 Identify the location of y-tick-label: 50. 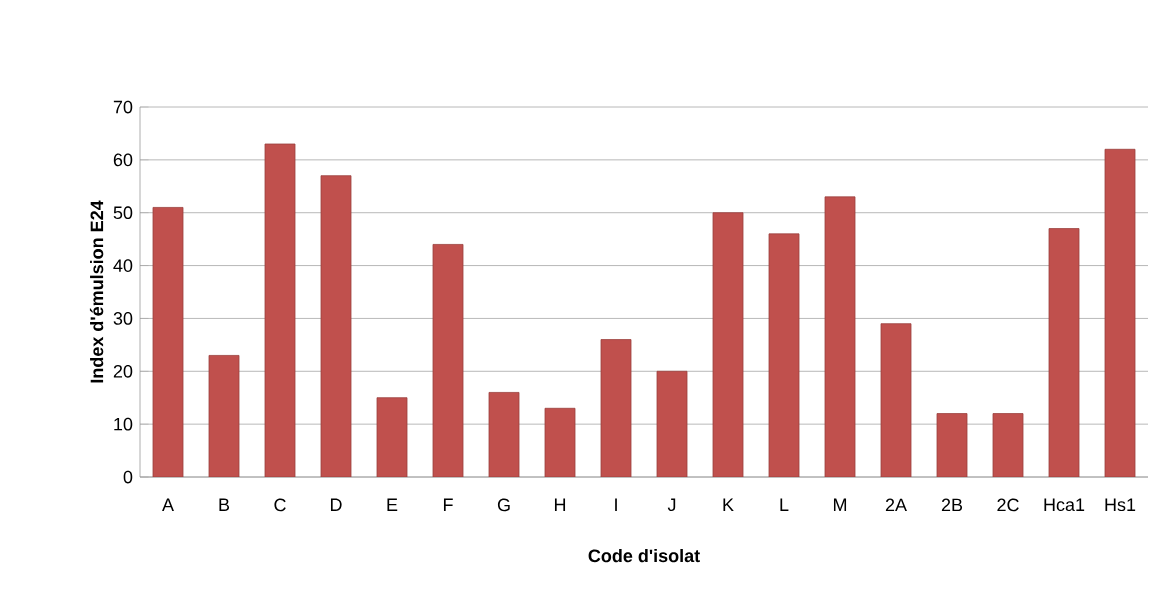
(123, 213).